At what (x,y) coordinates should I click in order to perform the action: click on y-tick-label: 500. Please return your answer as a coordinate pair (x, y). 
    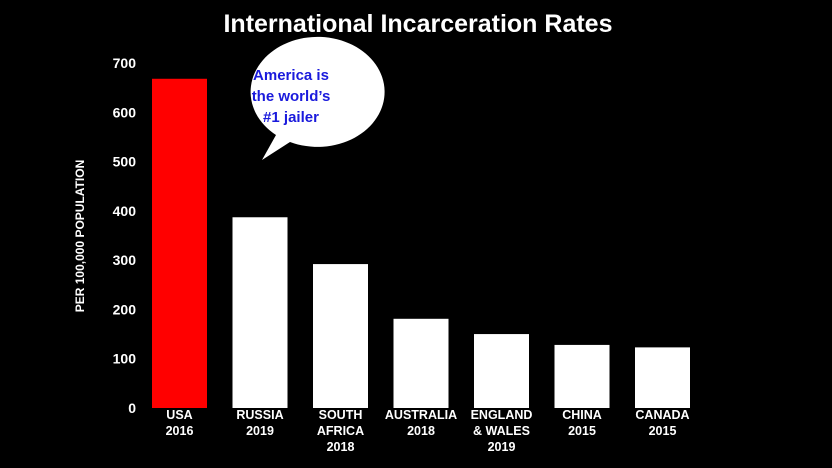
    Looking at the image, I should click on (125, 162).